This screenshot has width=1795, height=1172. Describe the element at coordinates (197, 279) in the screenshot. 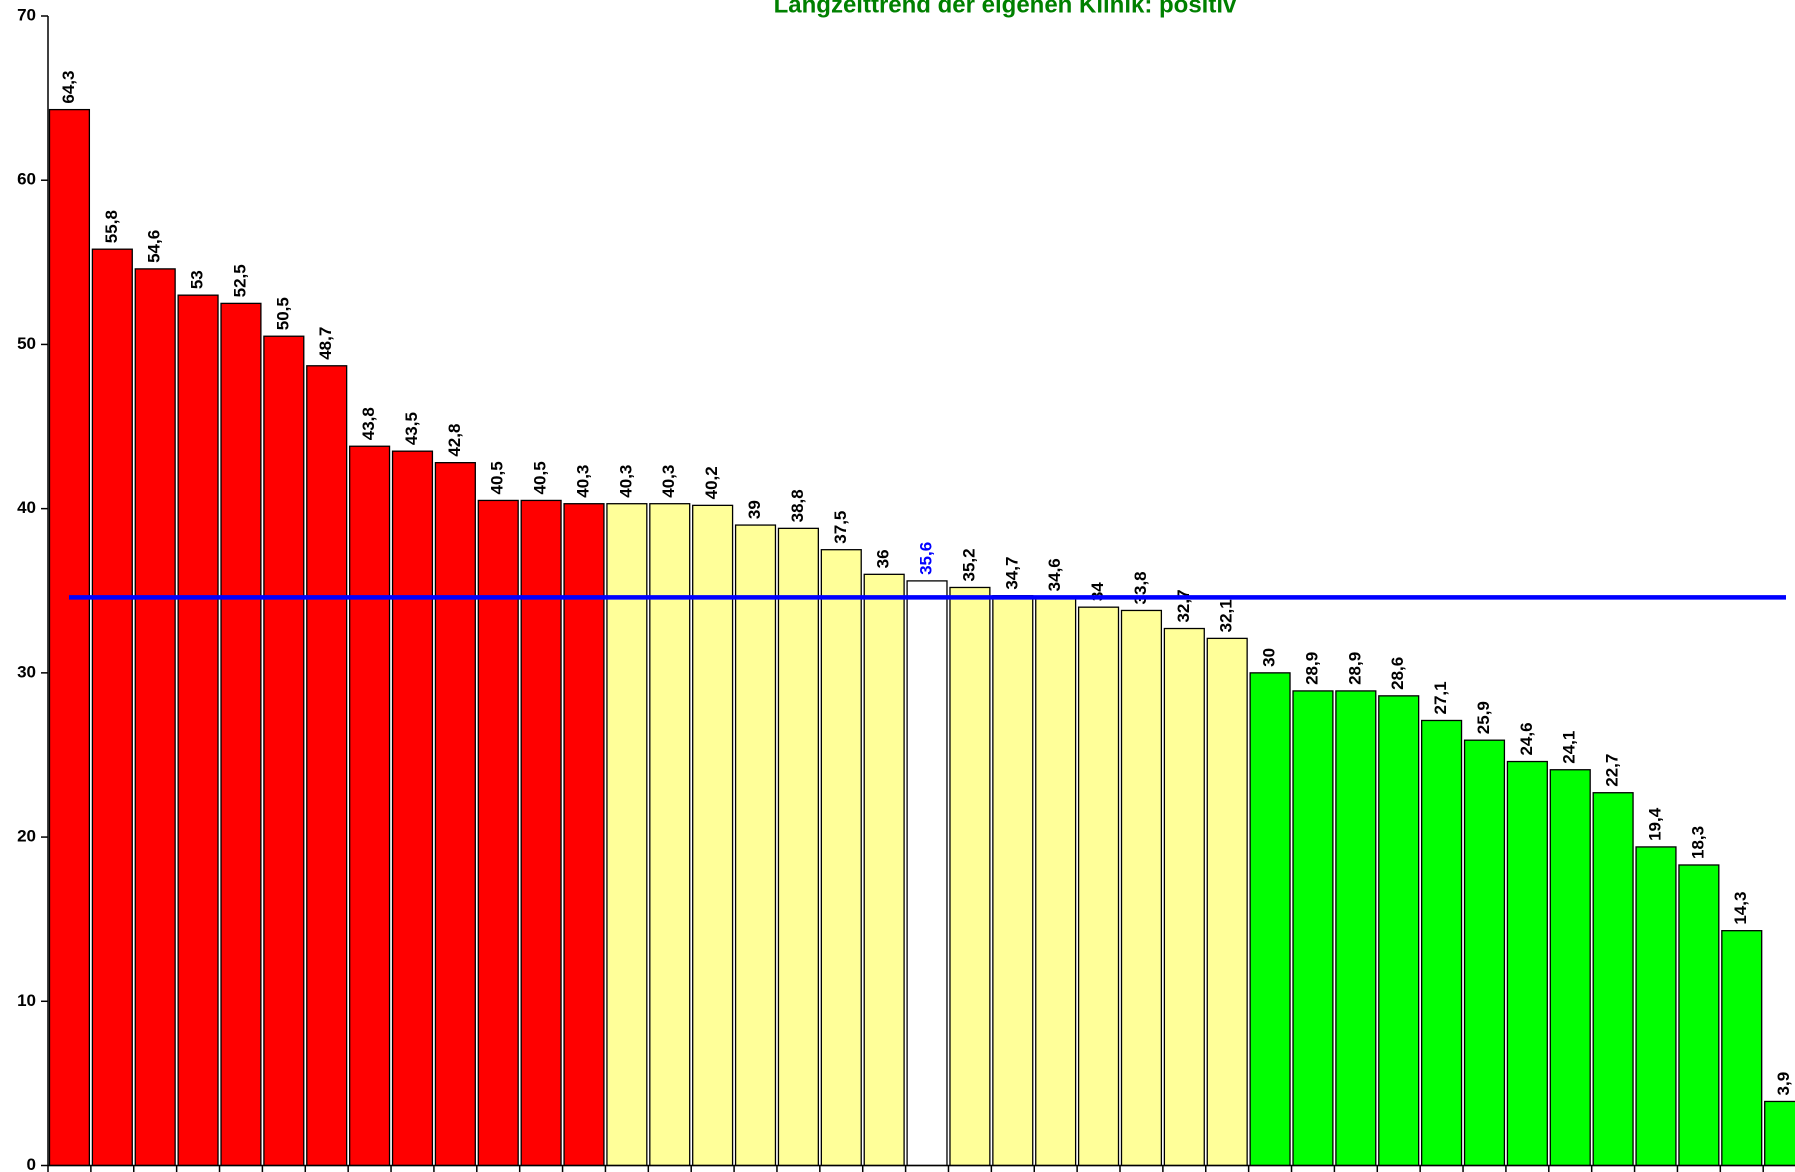

I see `value-label: 53` at that location.